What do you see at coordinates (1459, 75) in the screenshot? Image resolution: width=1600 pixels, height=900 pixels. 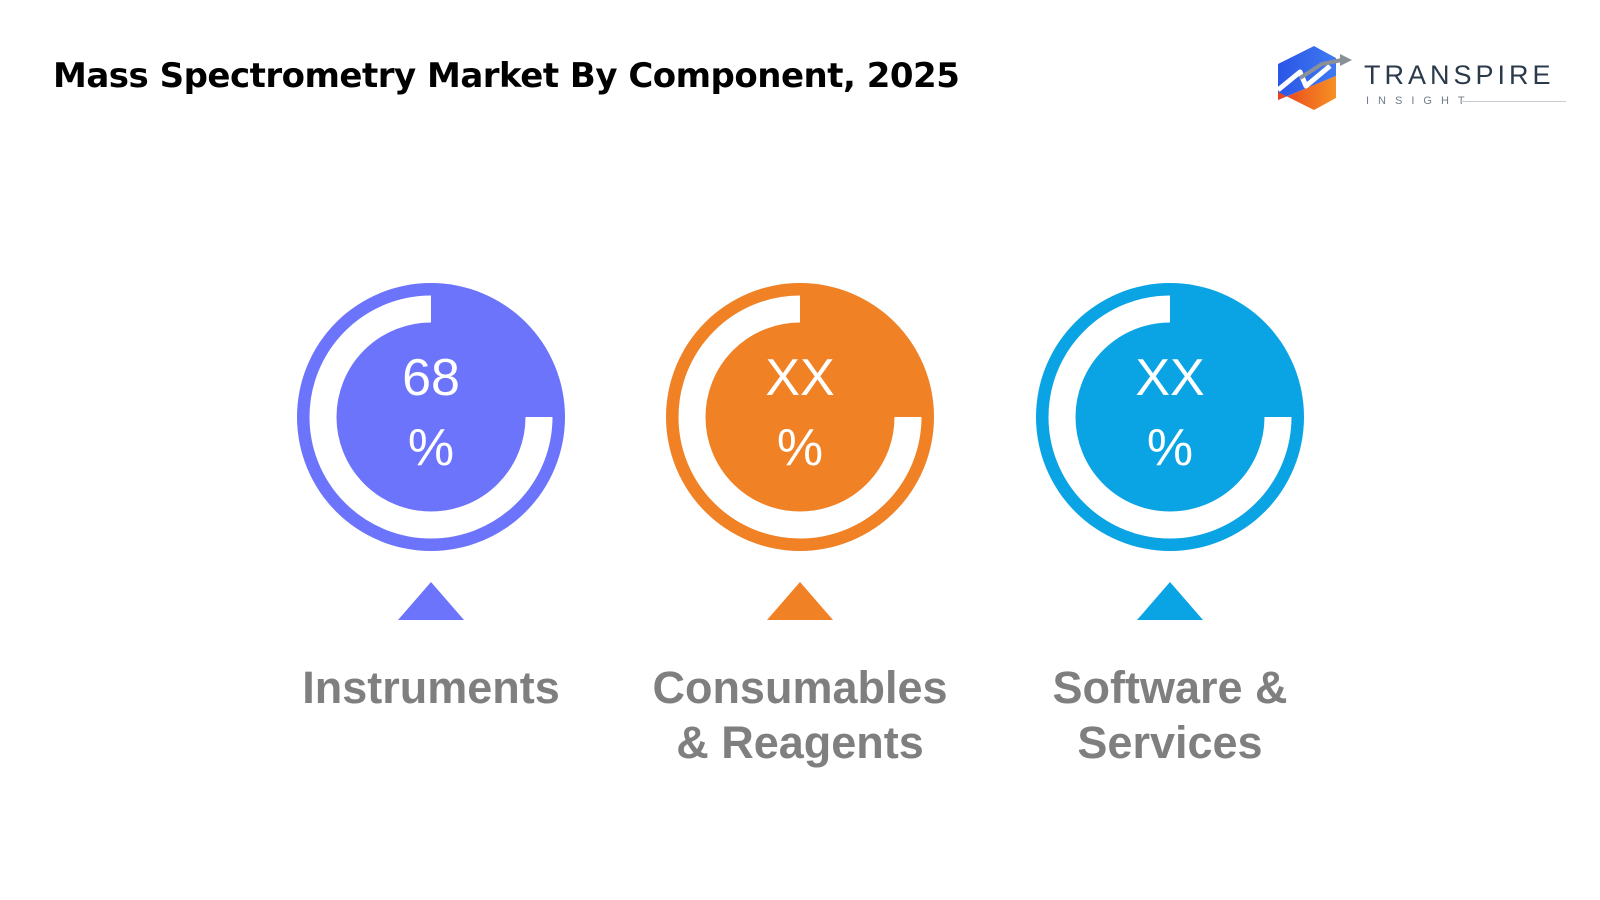 I see `logo-wordmark: TRANSPIRE` at bounding box center [1459, 75].